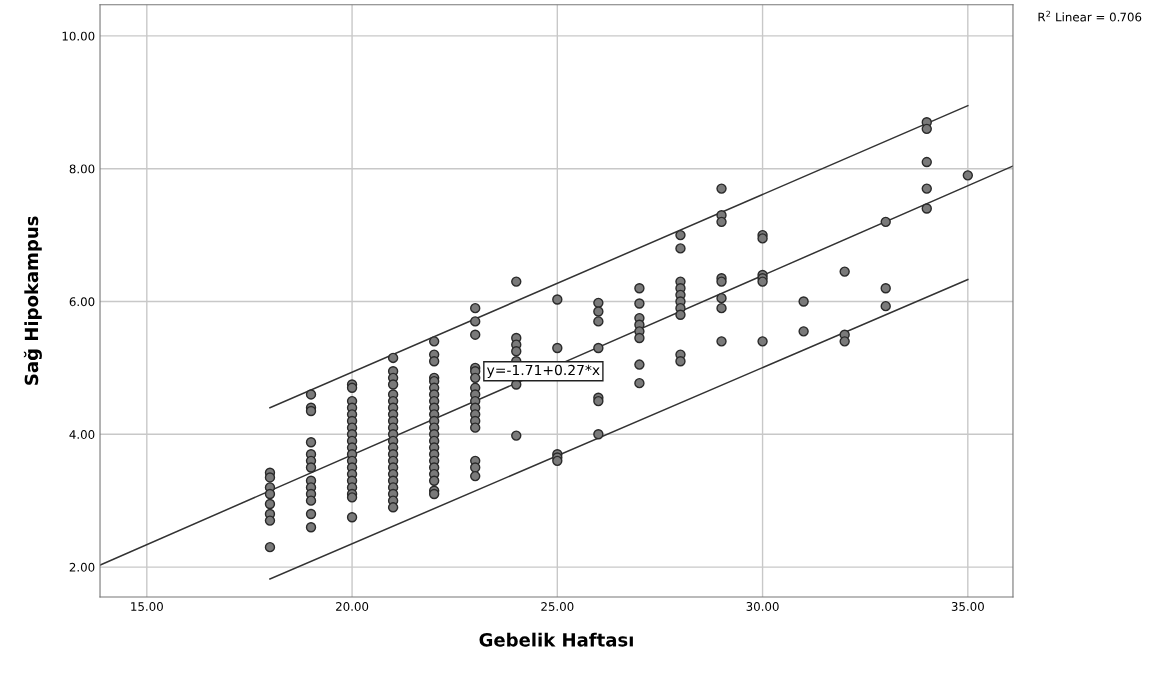 This screenshot has height=673, width=1163. What do you see at coordinates (82, 169) in the screenshot?
I see `y-tick-label: 8.00` at bounding box center [82, 169].